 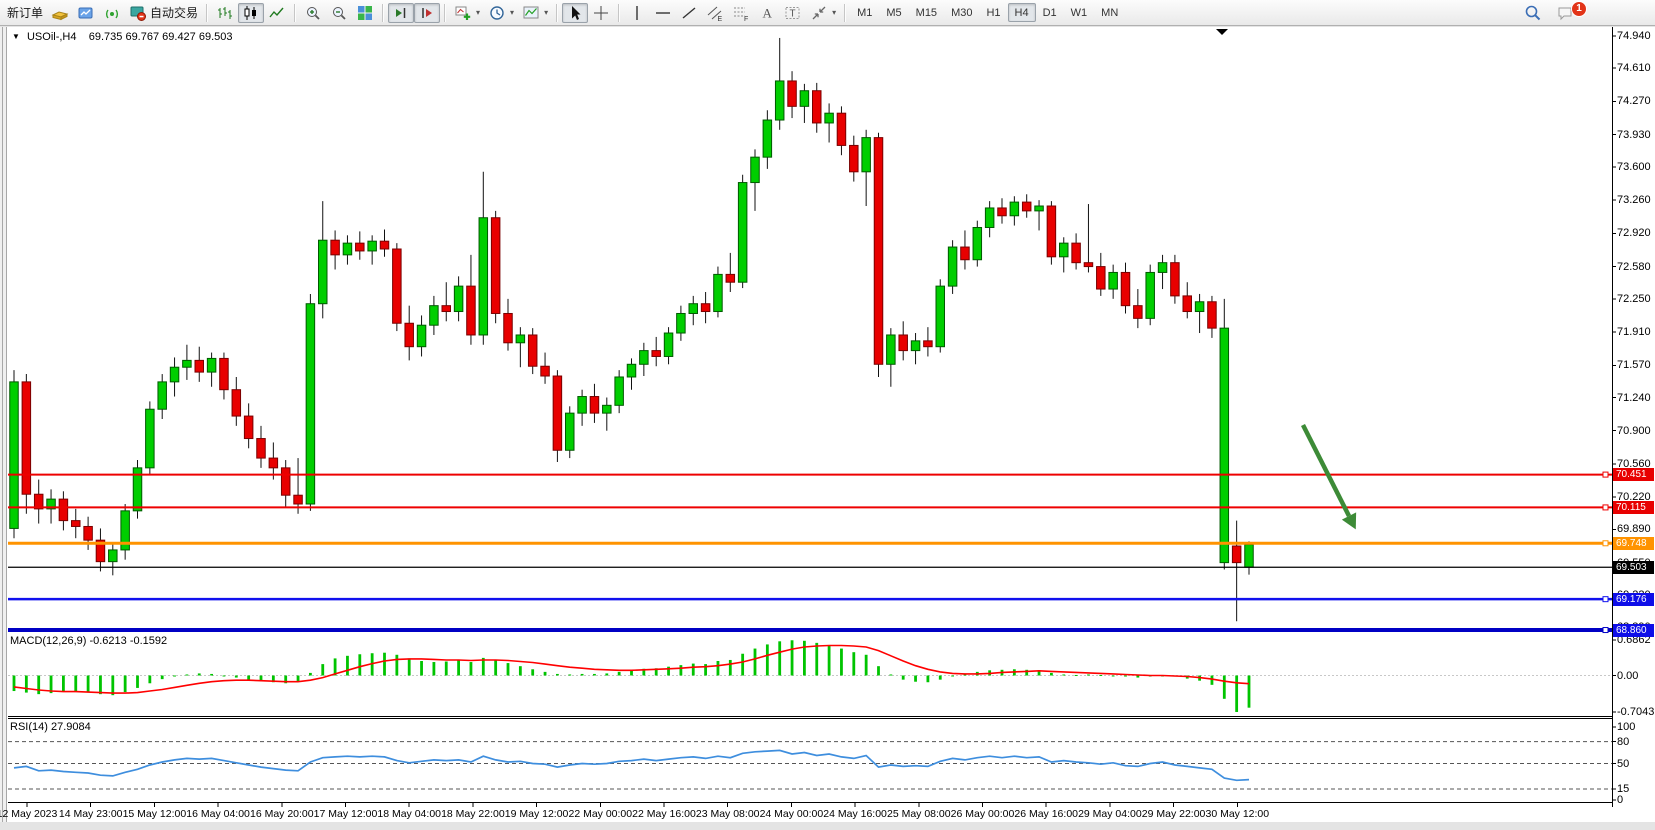 I want to click on line-chart-button, so click(x=277, y=13).